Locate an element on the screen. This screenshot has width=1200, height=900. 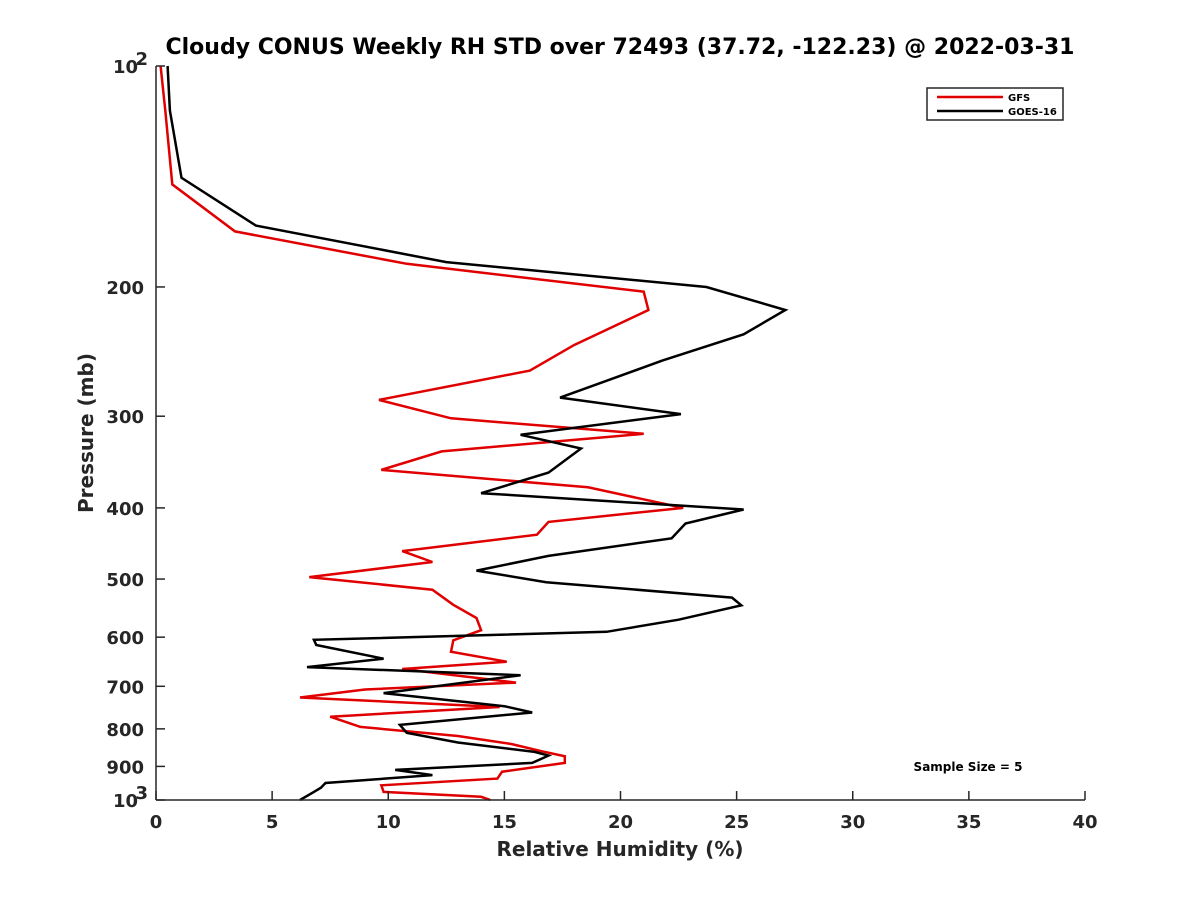
sample-size-annotation: Sample Size = 5 is located at coordinates (968, 767).